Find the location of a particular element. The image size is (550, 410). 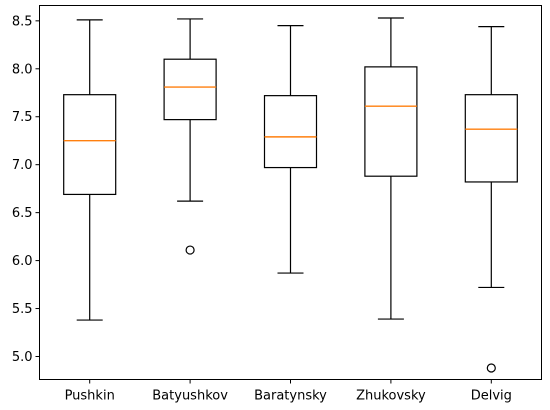

y-tick-label: 6.5 is located at coordinates (22, 213).